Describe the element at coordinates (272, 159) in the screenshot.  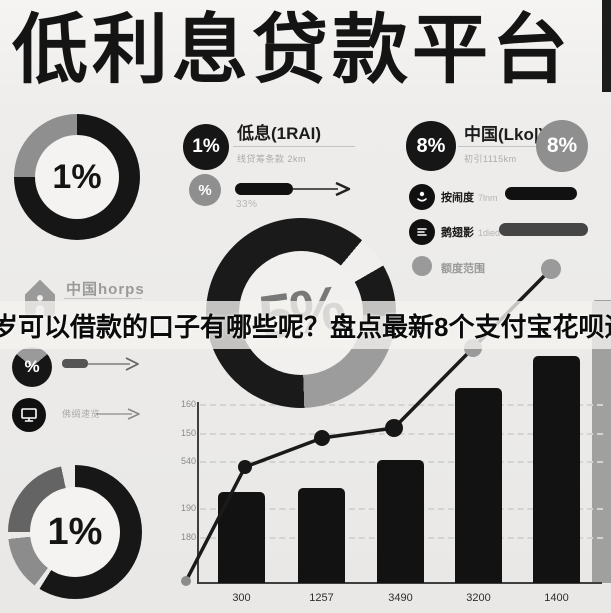
I see `stat-left-subtitle: 线贷筹条款 2km` at that location.